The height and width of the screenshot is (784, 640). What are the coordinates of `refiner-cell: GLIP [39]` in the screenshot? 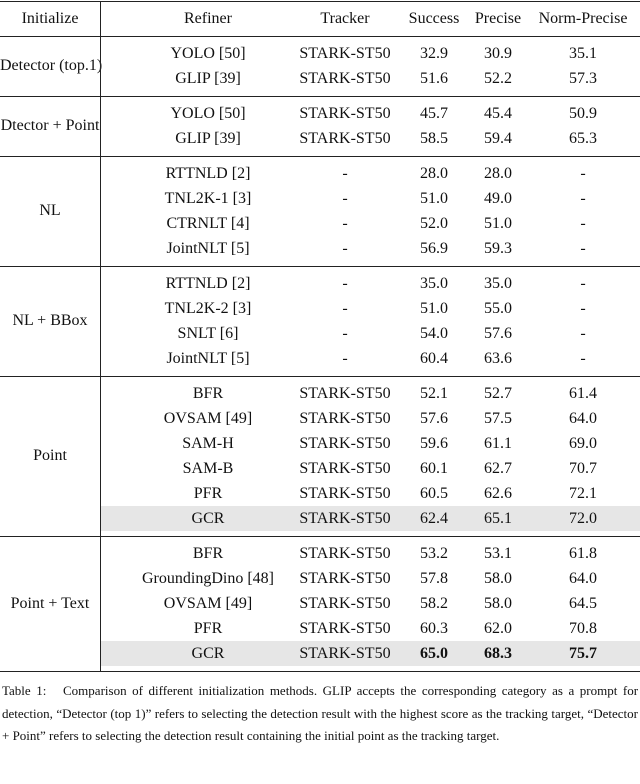 It's located at (208, 78).